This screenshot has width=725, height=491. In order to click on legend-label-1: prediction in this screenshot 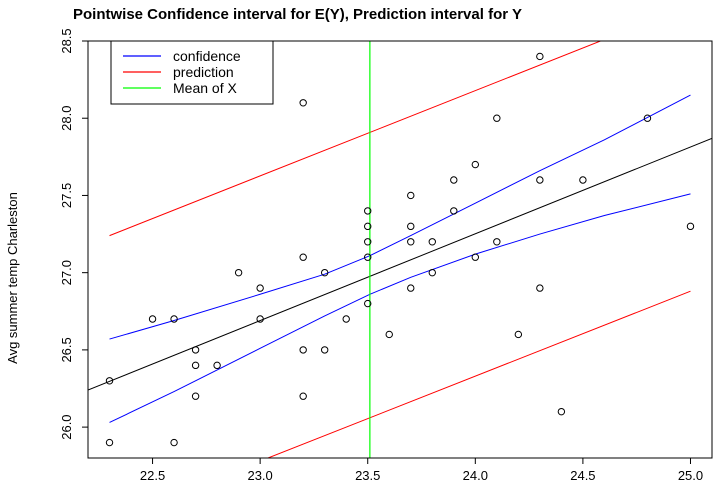, I will do `click(203, 72)`.